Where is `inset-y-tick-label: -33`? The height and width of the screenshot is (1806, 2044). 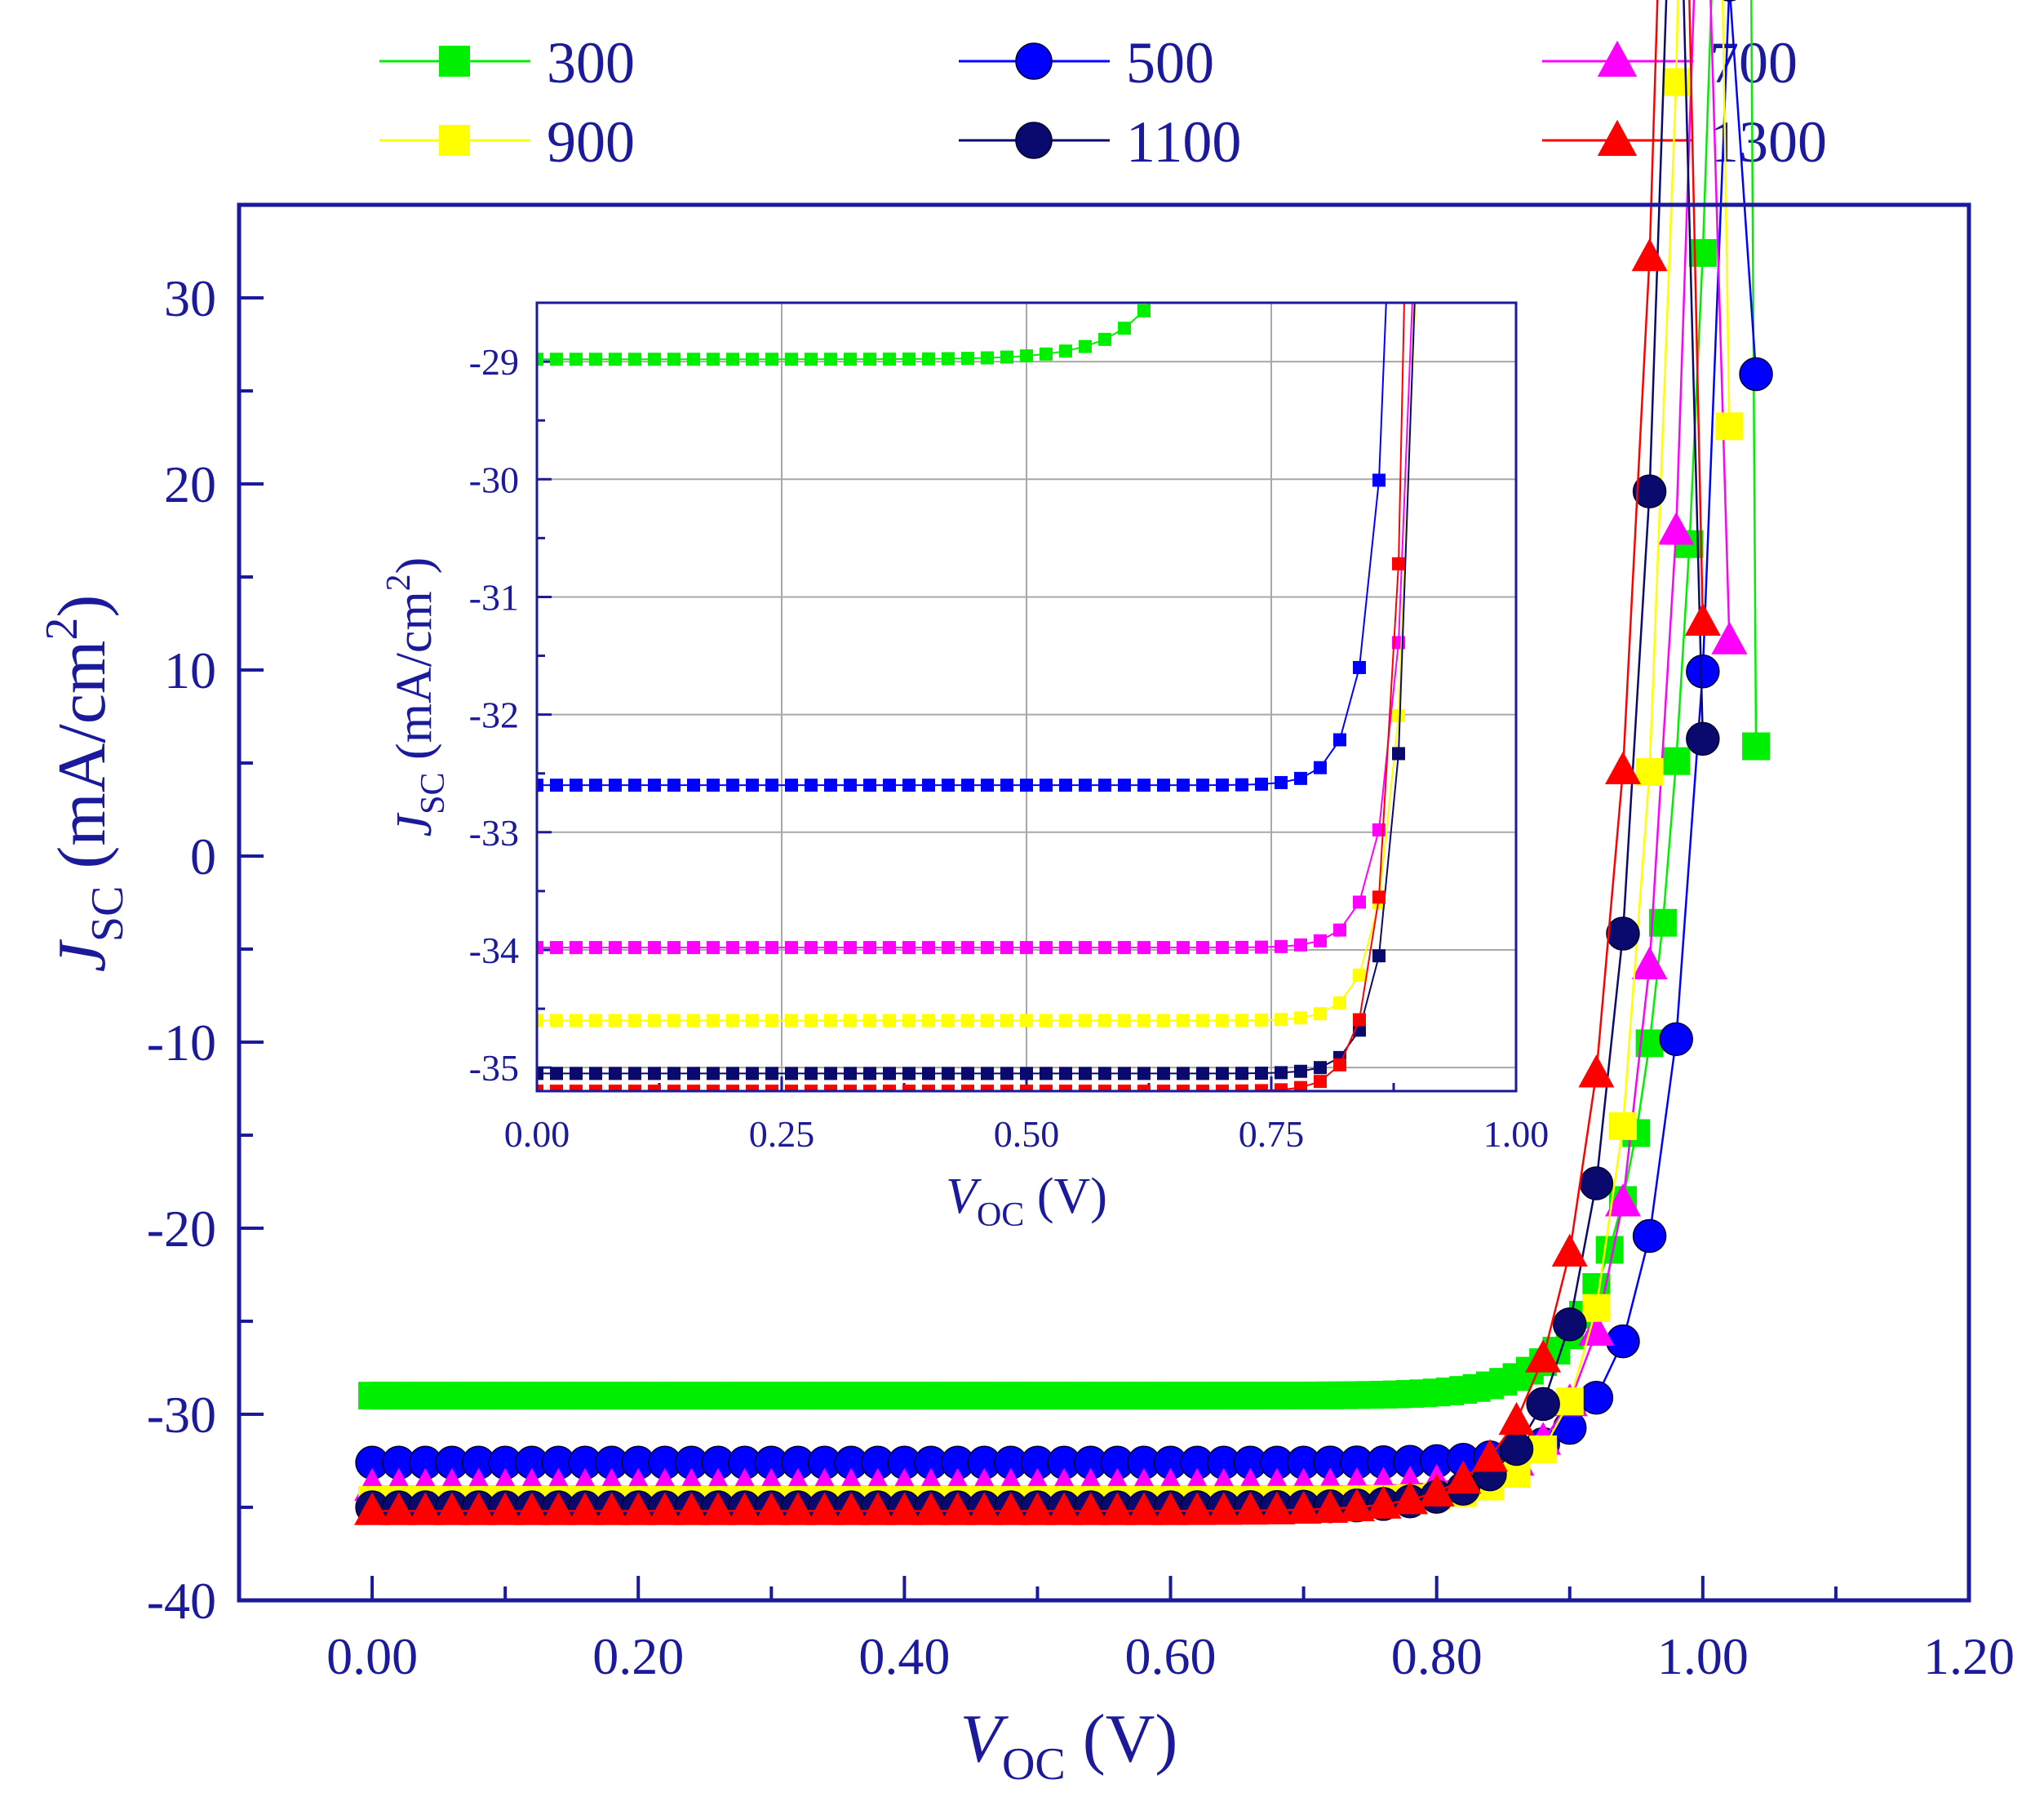
inset-y-tick-label: -33 is located at coordinates (494, 833).